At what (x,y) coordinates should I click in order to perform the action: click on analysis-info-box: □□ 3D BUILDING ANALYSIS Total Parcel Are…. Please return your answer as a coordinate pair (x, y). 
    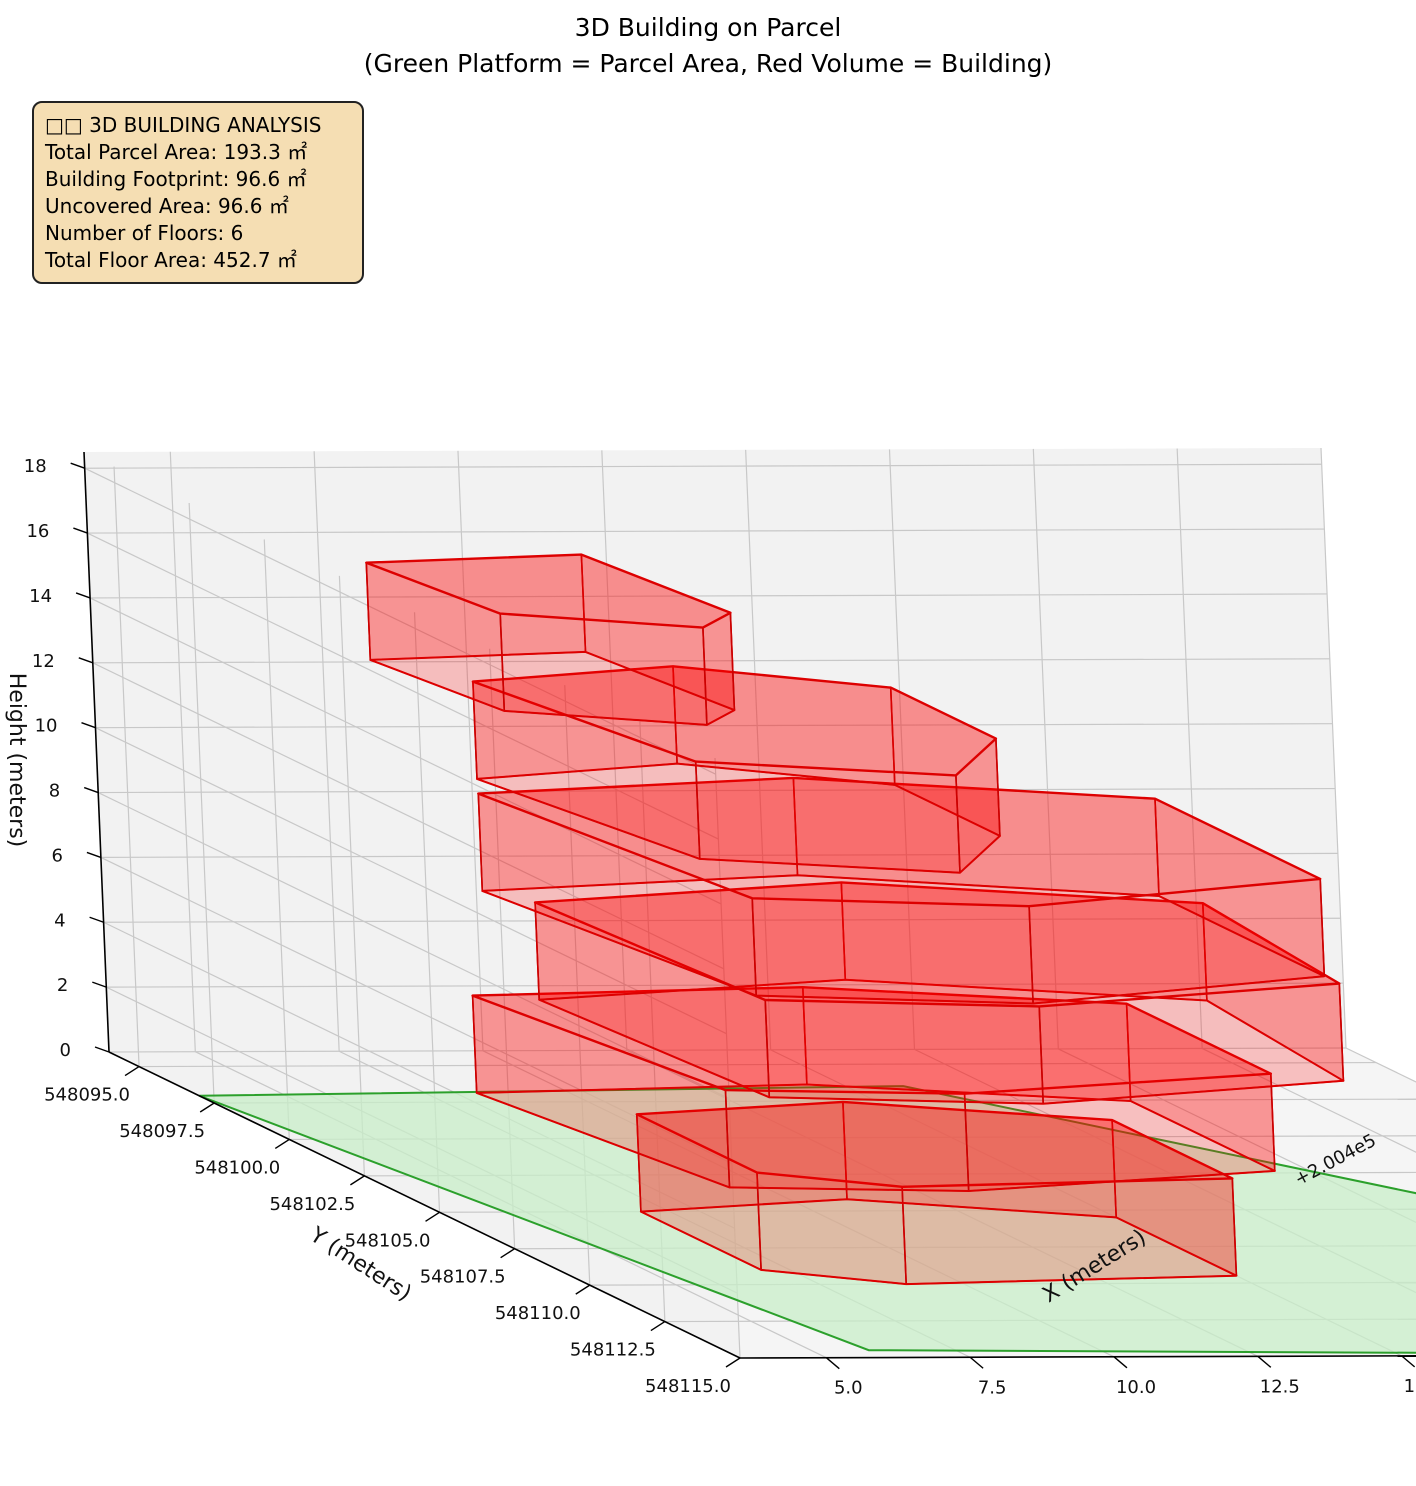
    Looking at the image, I should click on (198, 192).